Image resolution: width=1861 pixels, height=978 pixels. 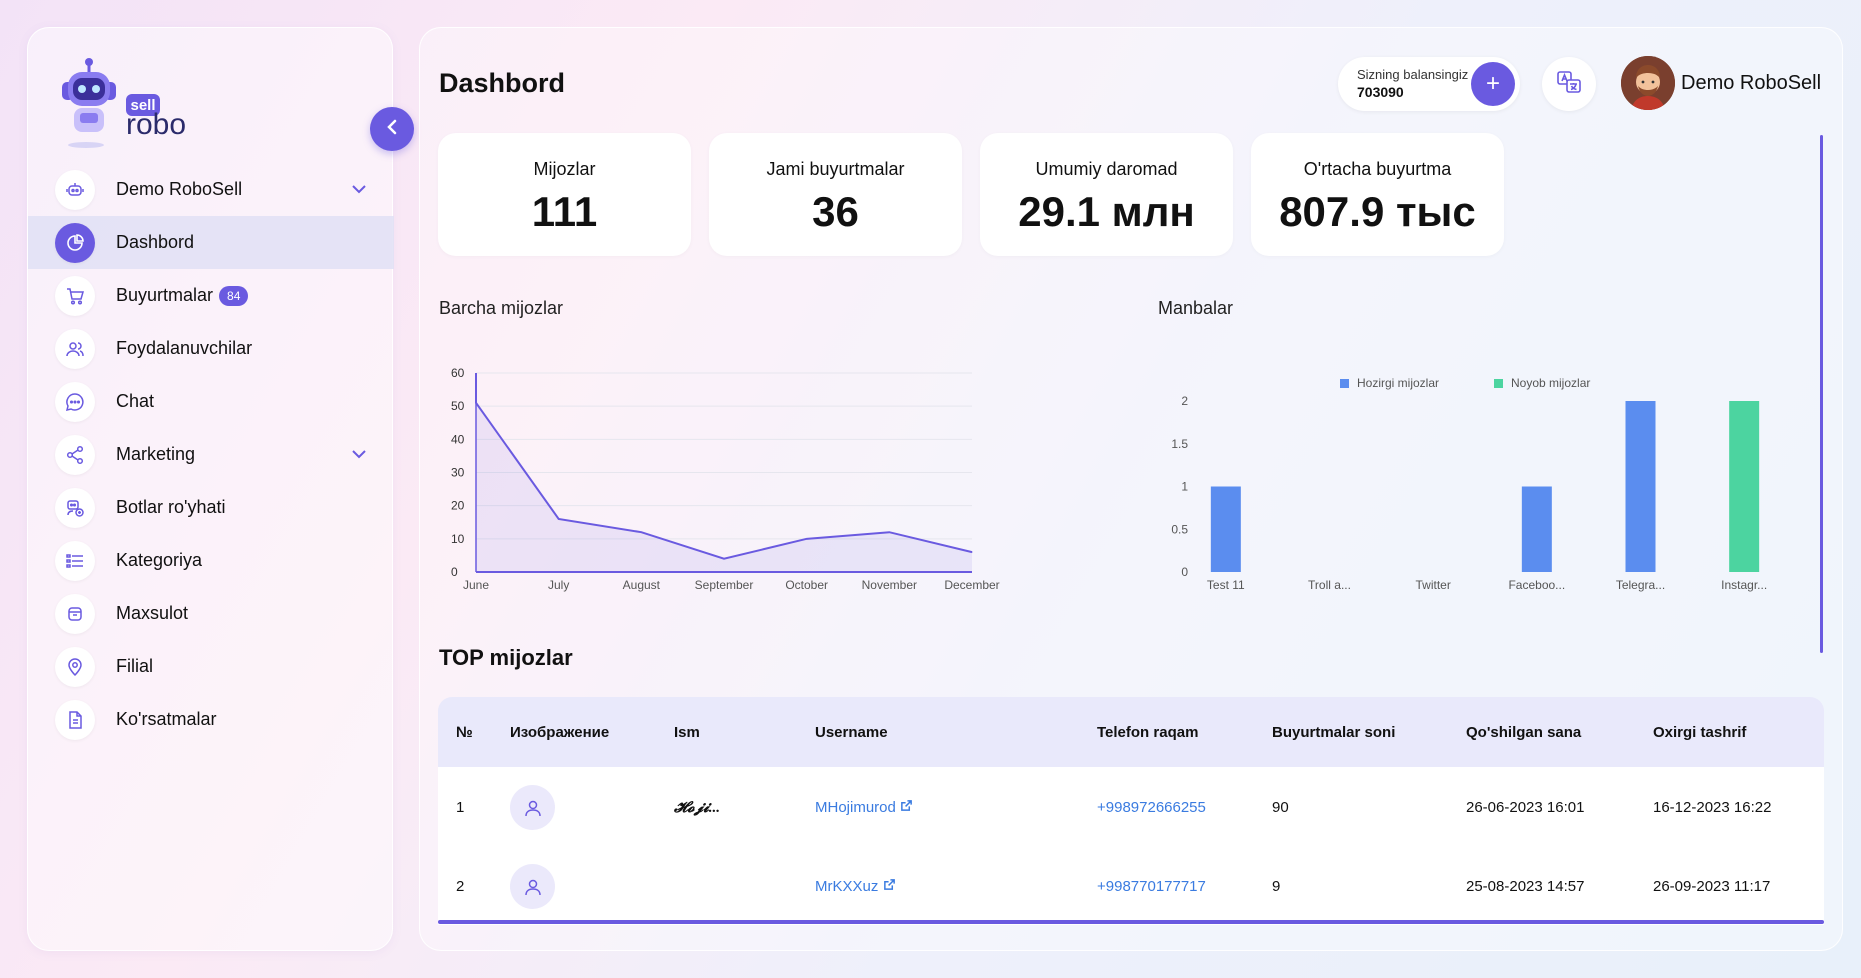 What do you see at coordinates (211, 242) in the screenshot?
I see `sidebar-item-dashboard: Dashbord` at bounding box center [211, 242].